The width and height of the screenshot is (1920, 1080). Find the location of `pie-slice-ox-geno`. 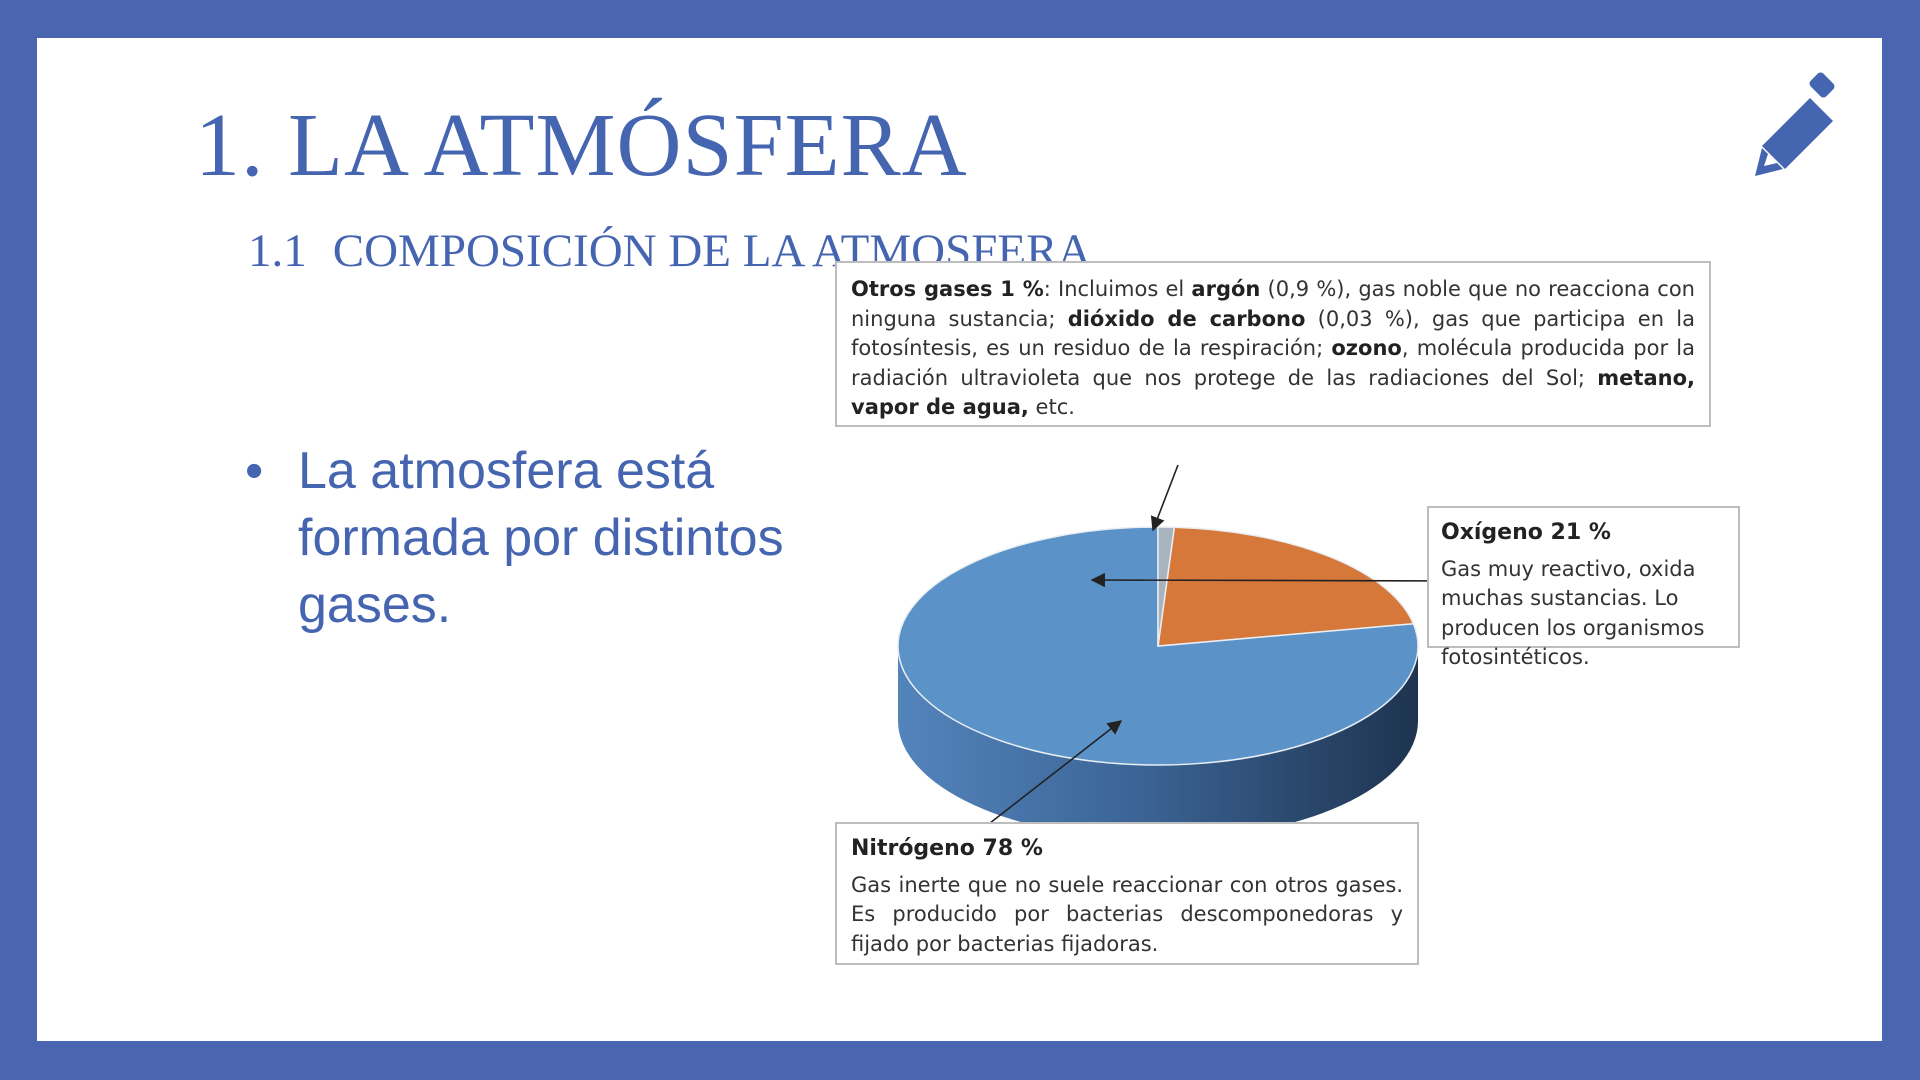

pie-slice-ox-geno is located at coordinates (1286, 586).